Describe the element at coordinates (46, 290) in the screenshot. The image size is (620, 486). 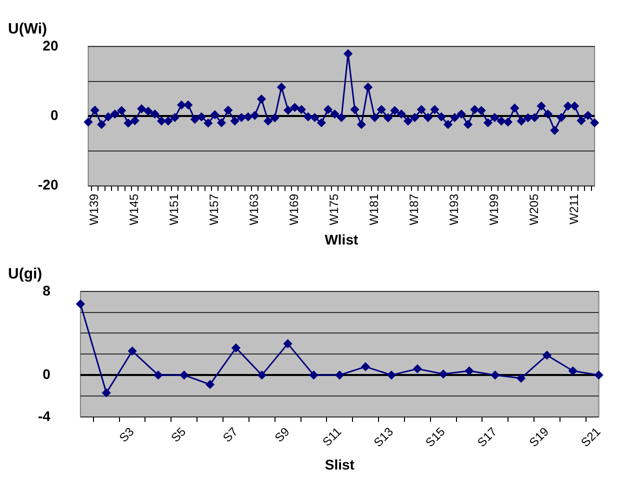
I see `y-tick-label: 8` at that location.